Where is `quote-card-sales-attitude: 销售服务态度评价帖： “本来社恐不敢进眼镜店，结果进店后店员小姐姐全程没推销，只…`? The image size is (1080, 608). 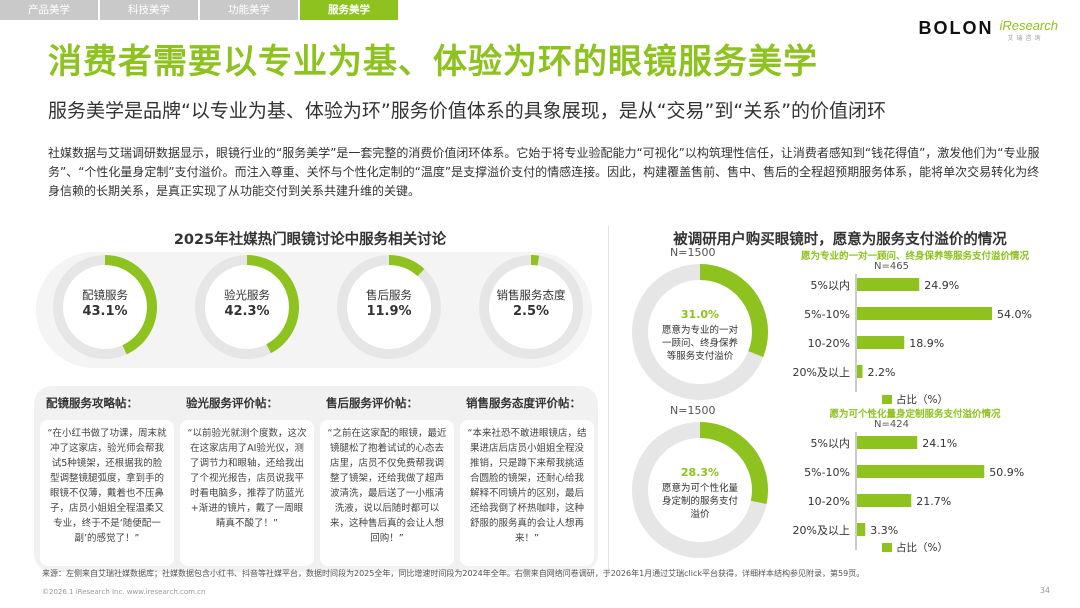
quote-card-sales-attitude: 销售服务态度评价帖： “本来社恐不敢进眼镜店，结果进店后店员小姐姐全程没推销，只… is located at coordinates (527, 480).